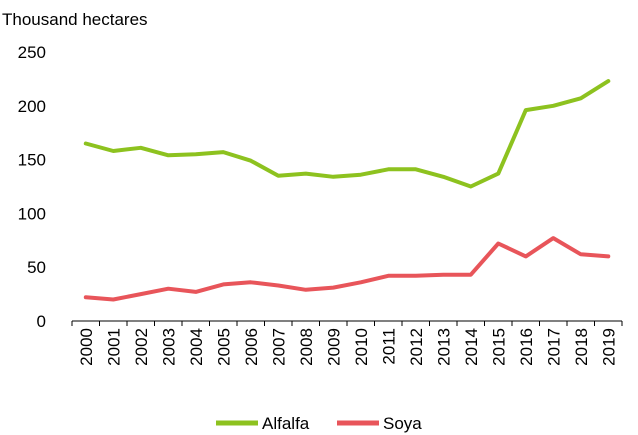 The image size is (638, 435). What do you see at coordinates (168, 347) in the screenshot?
I see `x-tick-label: 2003` at bounding box center [168, 347].